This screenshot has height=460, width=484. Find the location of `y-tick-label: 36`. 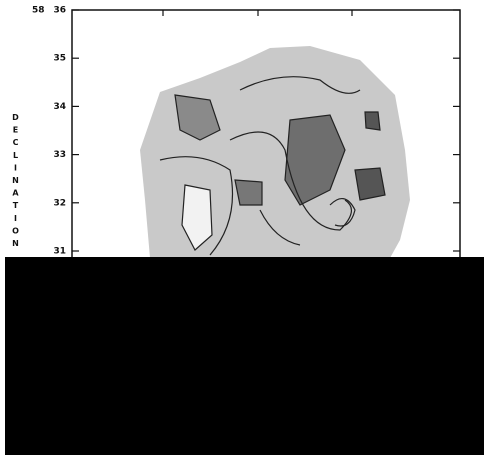

y-tick-label: 36 is located at coordinates (59, 11).